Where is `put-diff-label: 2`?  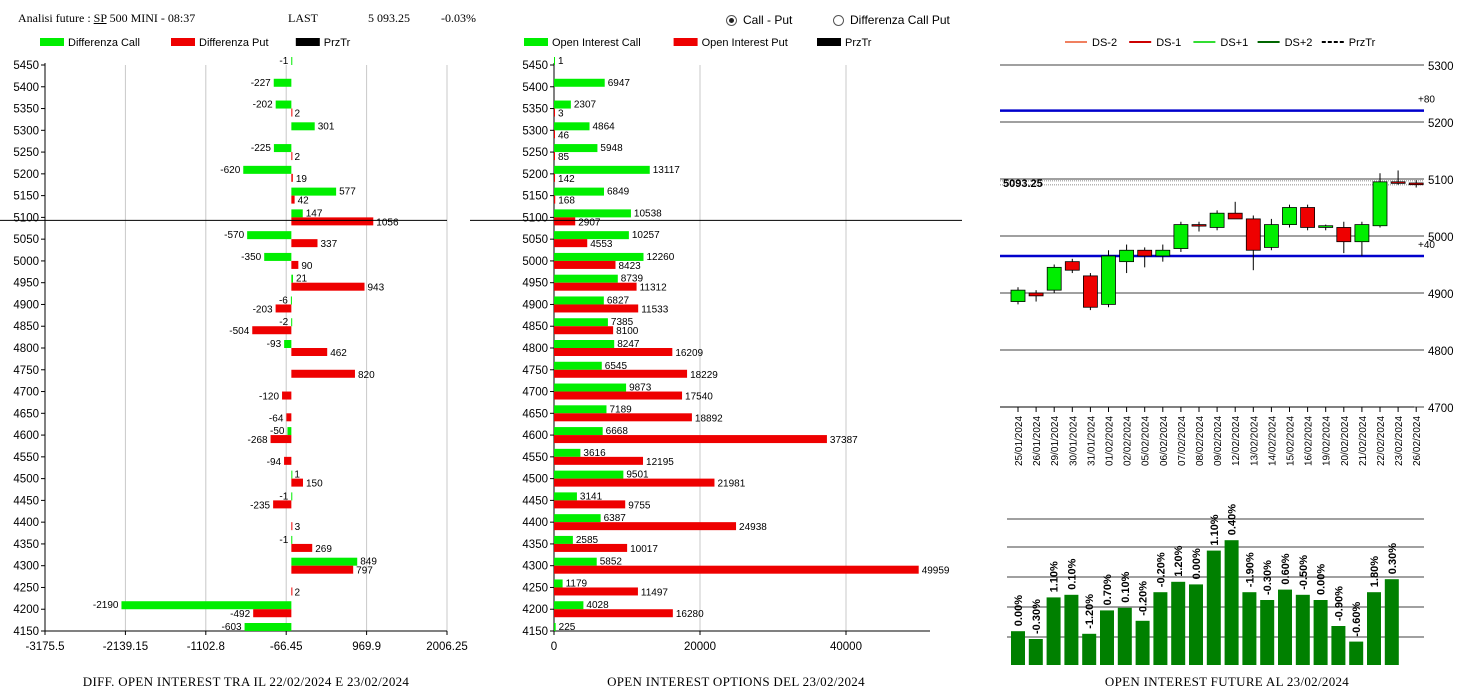
put-diff-label: 2 is located at coordinates (298, 114).